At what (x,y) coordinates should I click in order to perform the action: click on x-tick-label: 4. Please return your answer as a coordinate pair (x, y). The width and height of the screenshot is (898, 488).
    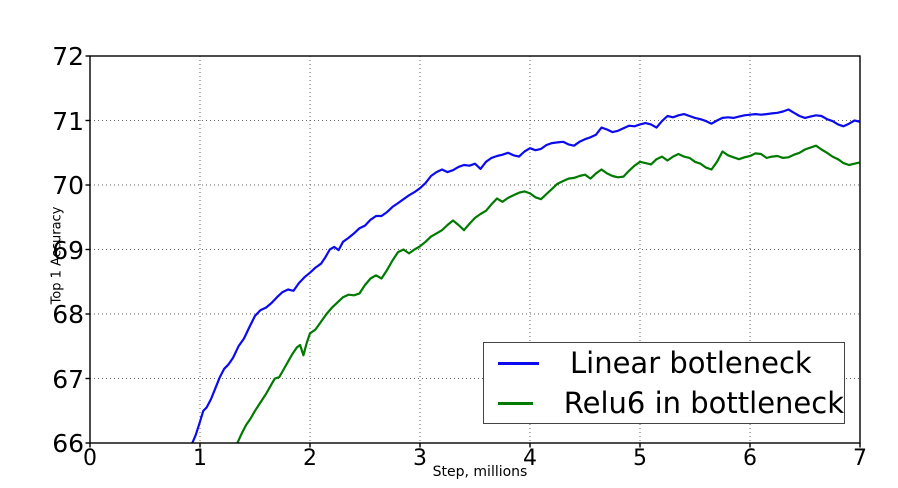
    Looking at the image, I should click on (530, 458).